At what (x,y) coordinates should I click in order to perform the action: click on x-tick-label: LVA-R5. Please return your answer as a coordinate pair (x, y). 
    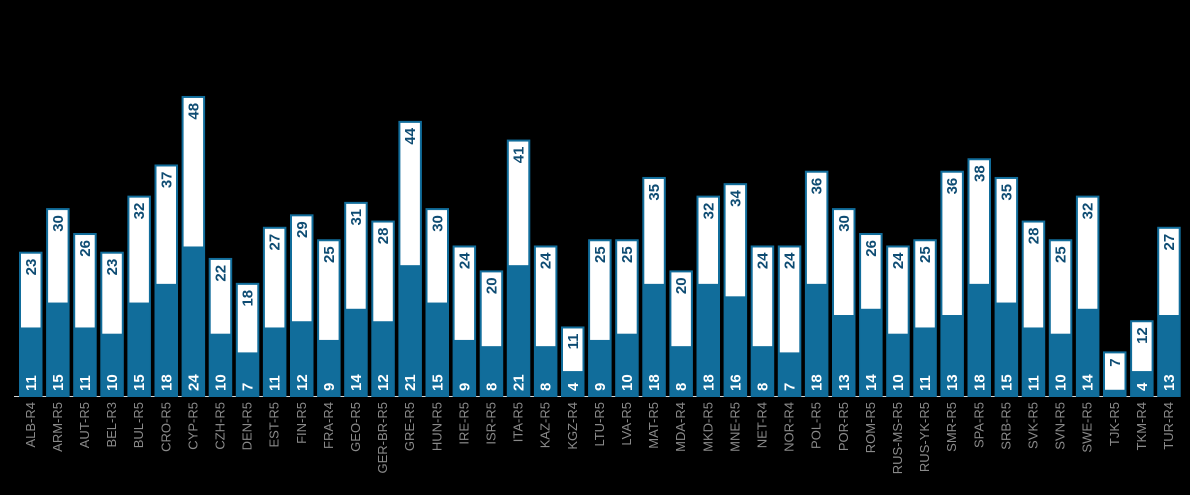
    Looking at the image, I should click on (626, 424).